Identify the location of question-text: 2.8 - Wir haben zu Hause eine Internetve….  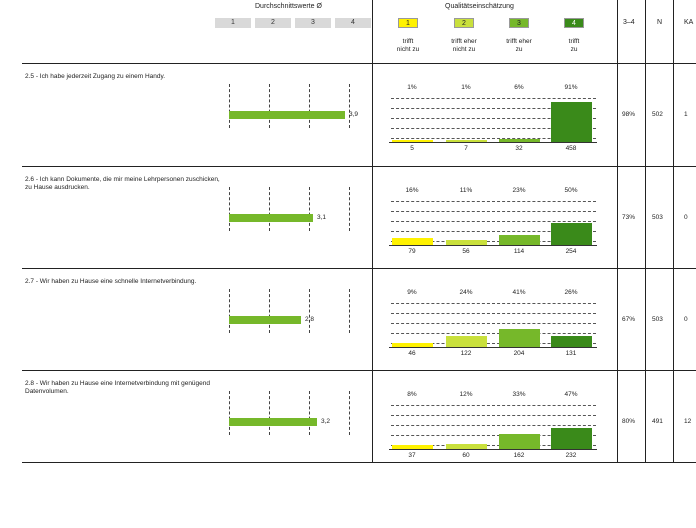
(118, 387).